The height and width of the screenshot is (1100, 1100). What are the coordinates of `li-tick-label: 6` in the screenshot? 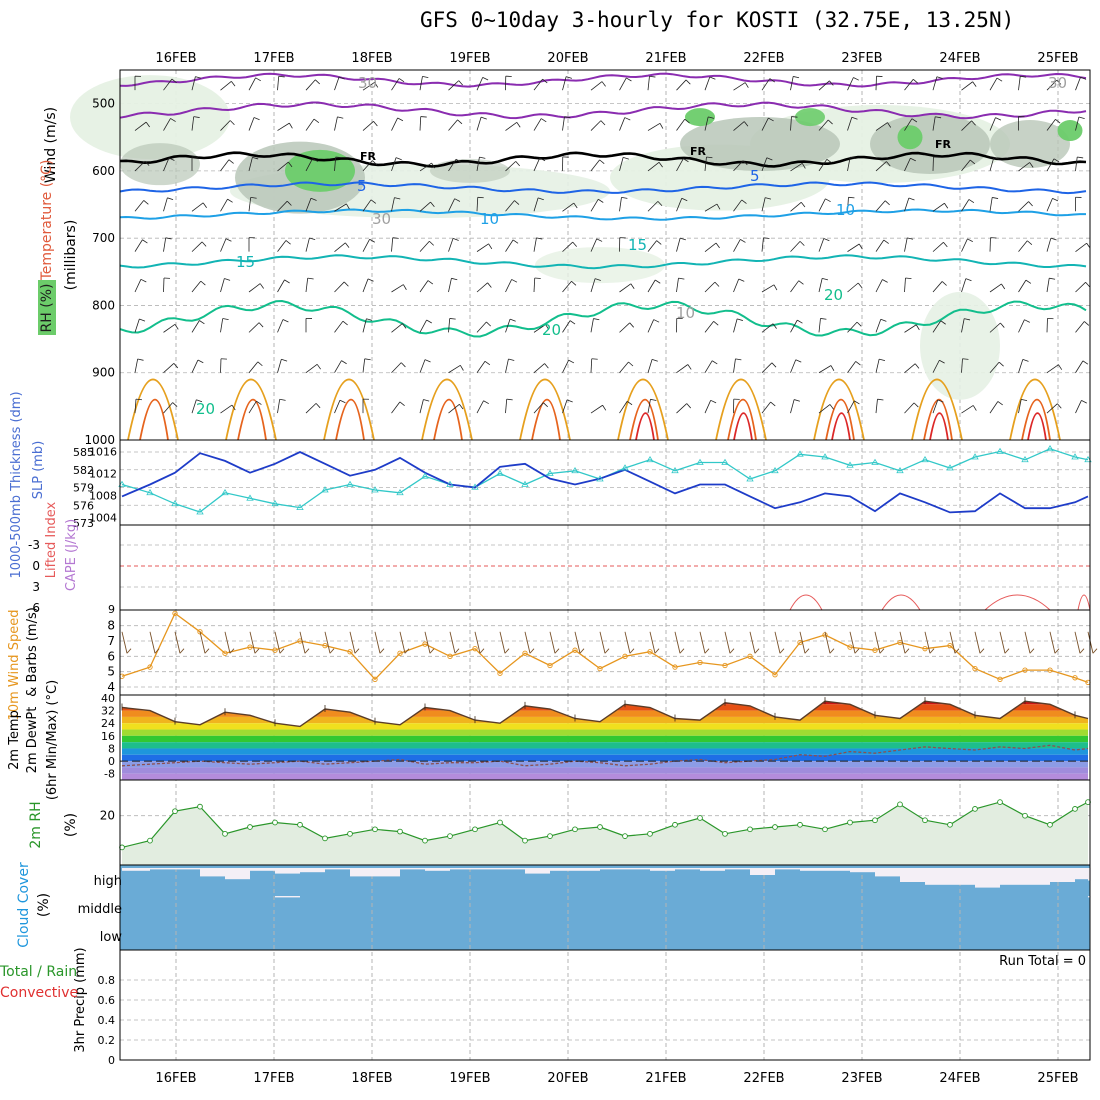 It's located at (36, 608).